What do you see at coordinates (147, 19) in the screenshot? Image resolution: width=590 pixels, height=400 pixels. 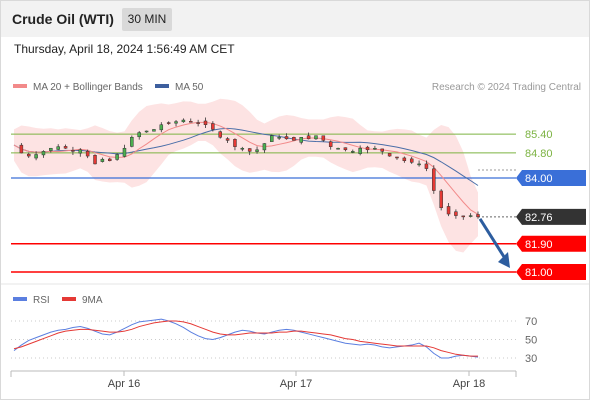 I see `timeframe-badge: 30 MIN` at bounding box center [147, 19].